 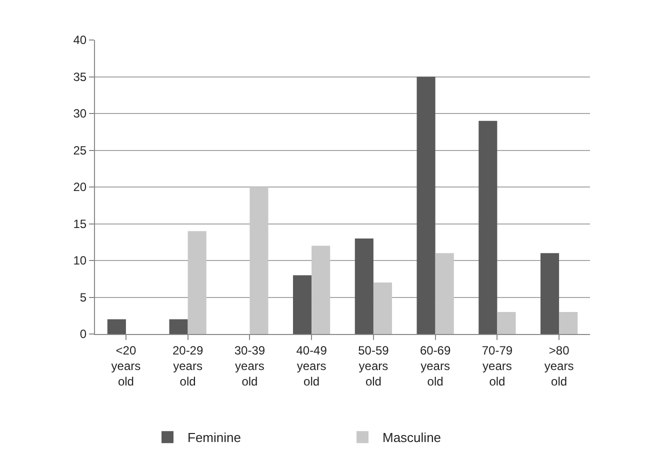 I want to click on x-tick-label: 50-59 years old, so click(x=374, y=366).